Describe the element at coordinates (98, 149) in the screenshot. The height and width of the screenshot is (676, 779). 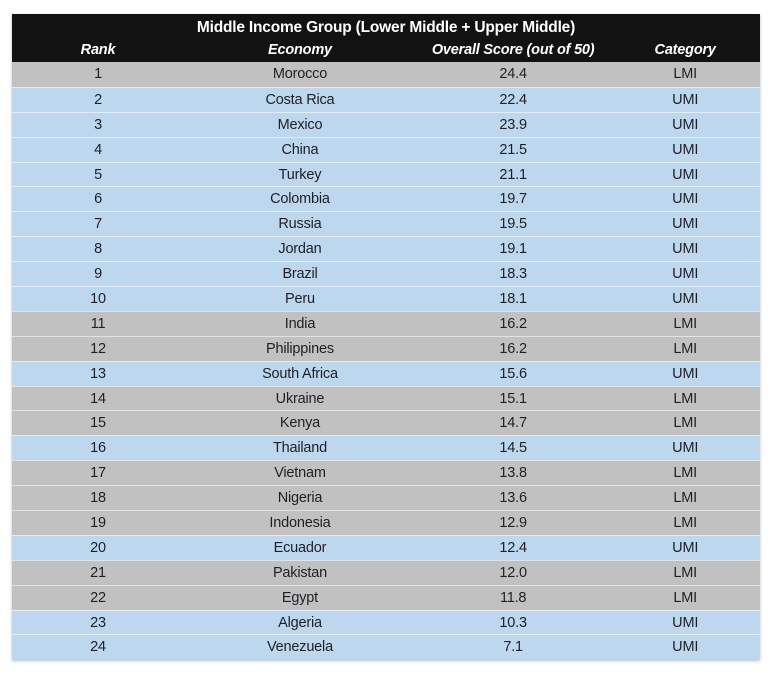
I see `rank-cell: 4` at that location.